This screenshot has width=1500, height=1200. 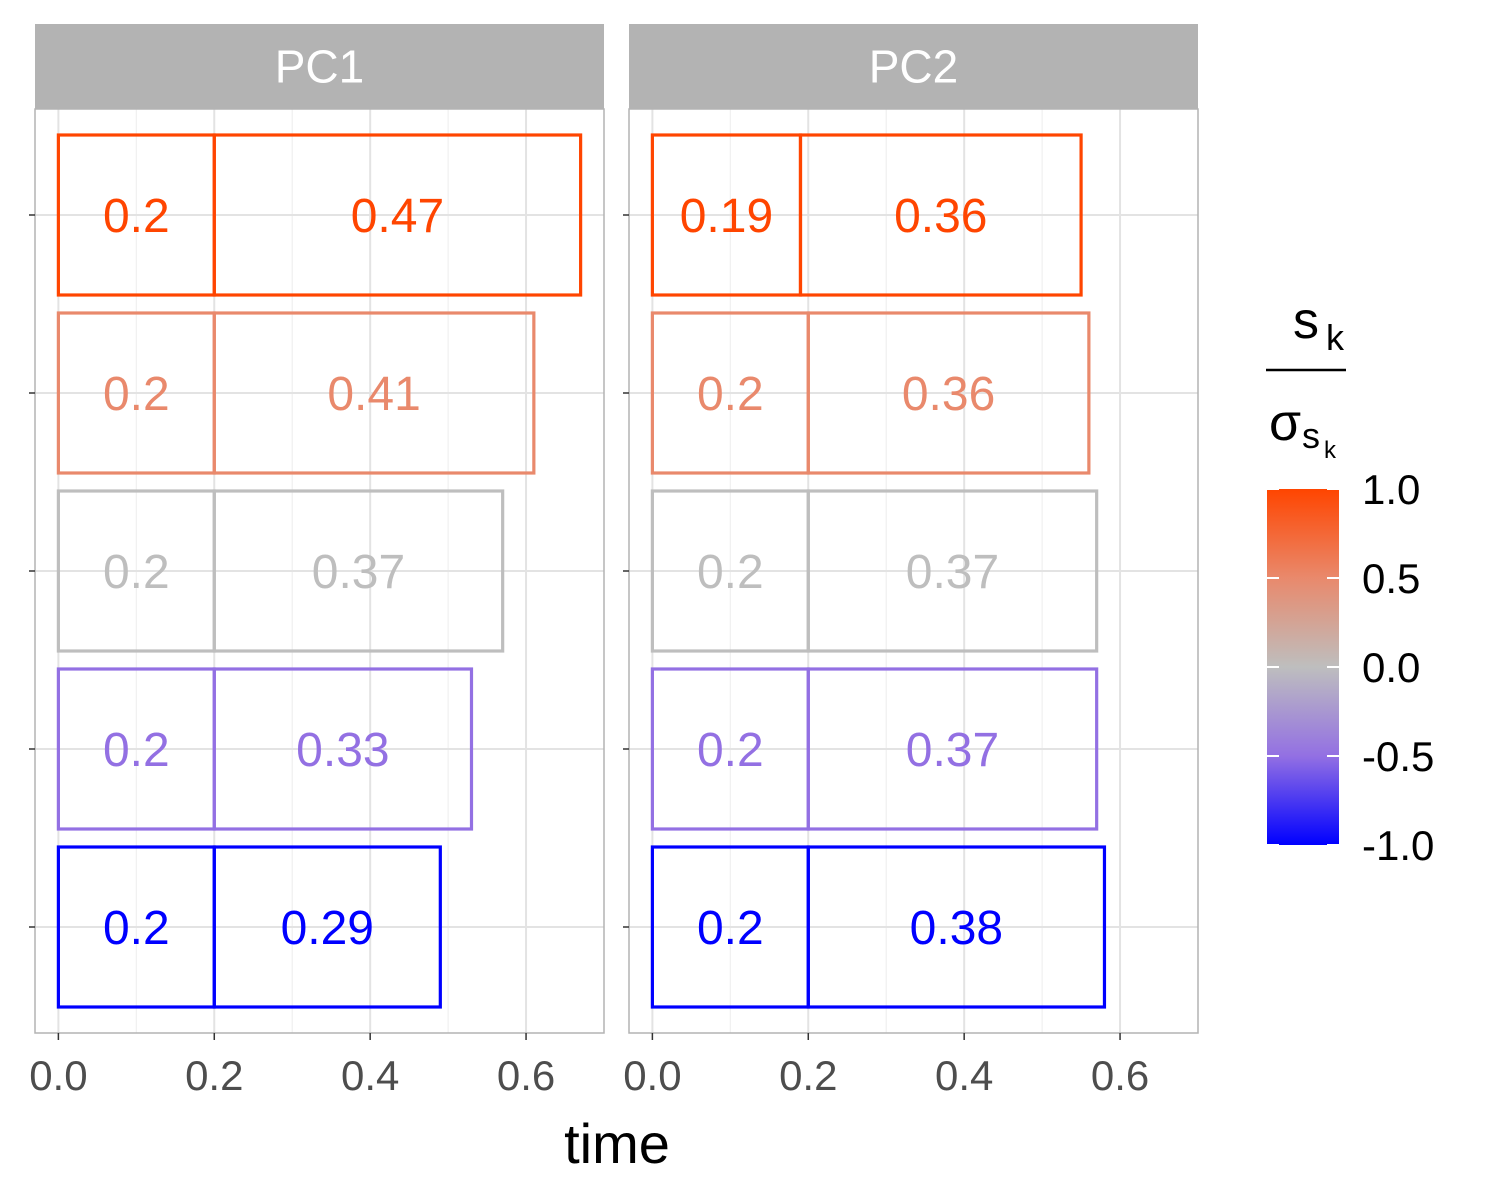 What do you see at coordinates (1391, 489) in the screenshot?
I see `legend-tick-label: 1.0` at bounding box center [1391, 489].